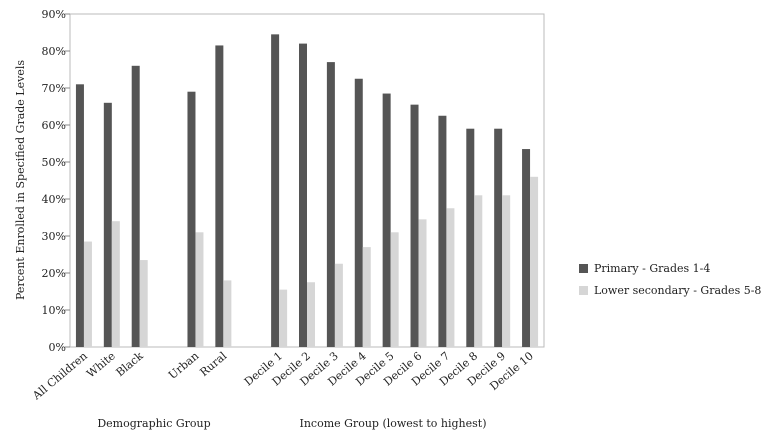 The width and height of the screenshot is (781, 441). What do you see at coordinates (56, 181) in the screenshot?
I see `y-axis: 0% 10% 20% 30% 40% 50% 60% 70% 80% 90%` at bounding box center [56, 181].